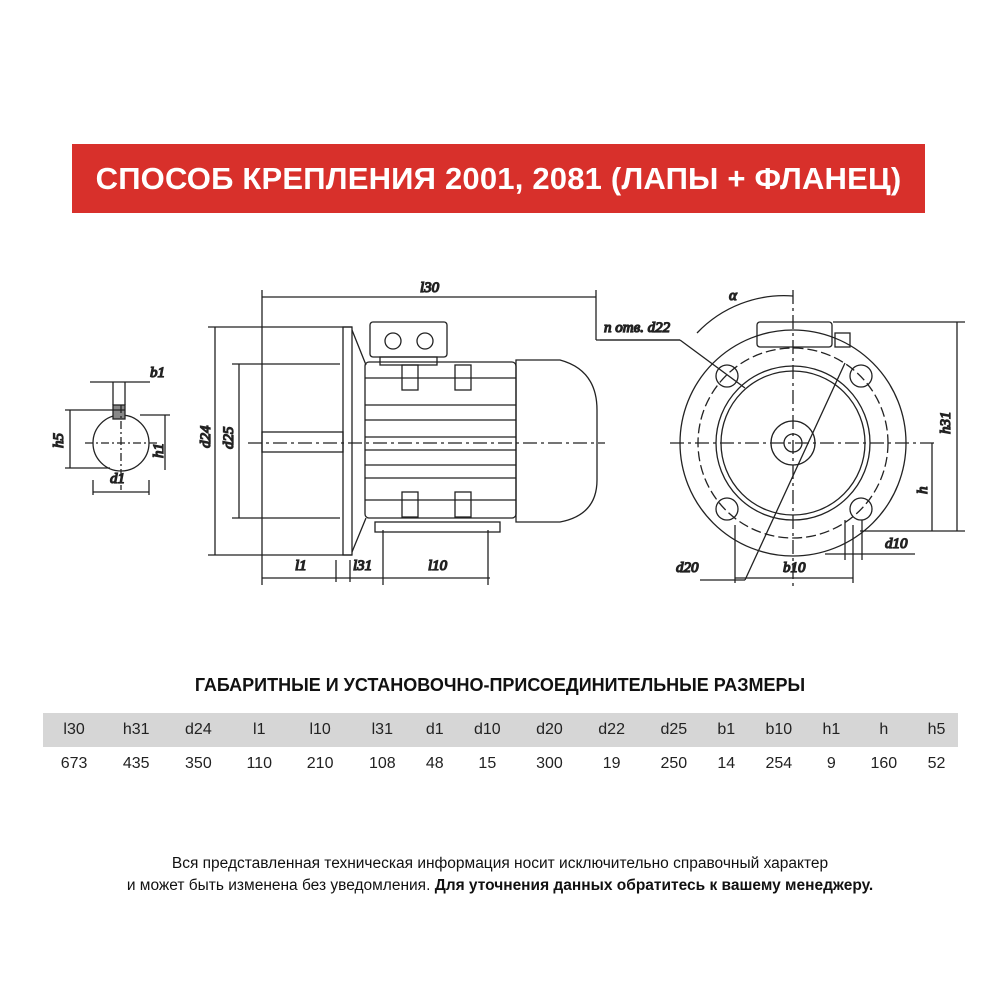 The width and height of the screenshot is (1000, 1000). I want to click on column-header: b10, so click(778, 730).